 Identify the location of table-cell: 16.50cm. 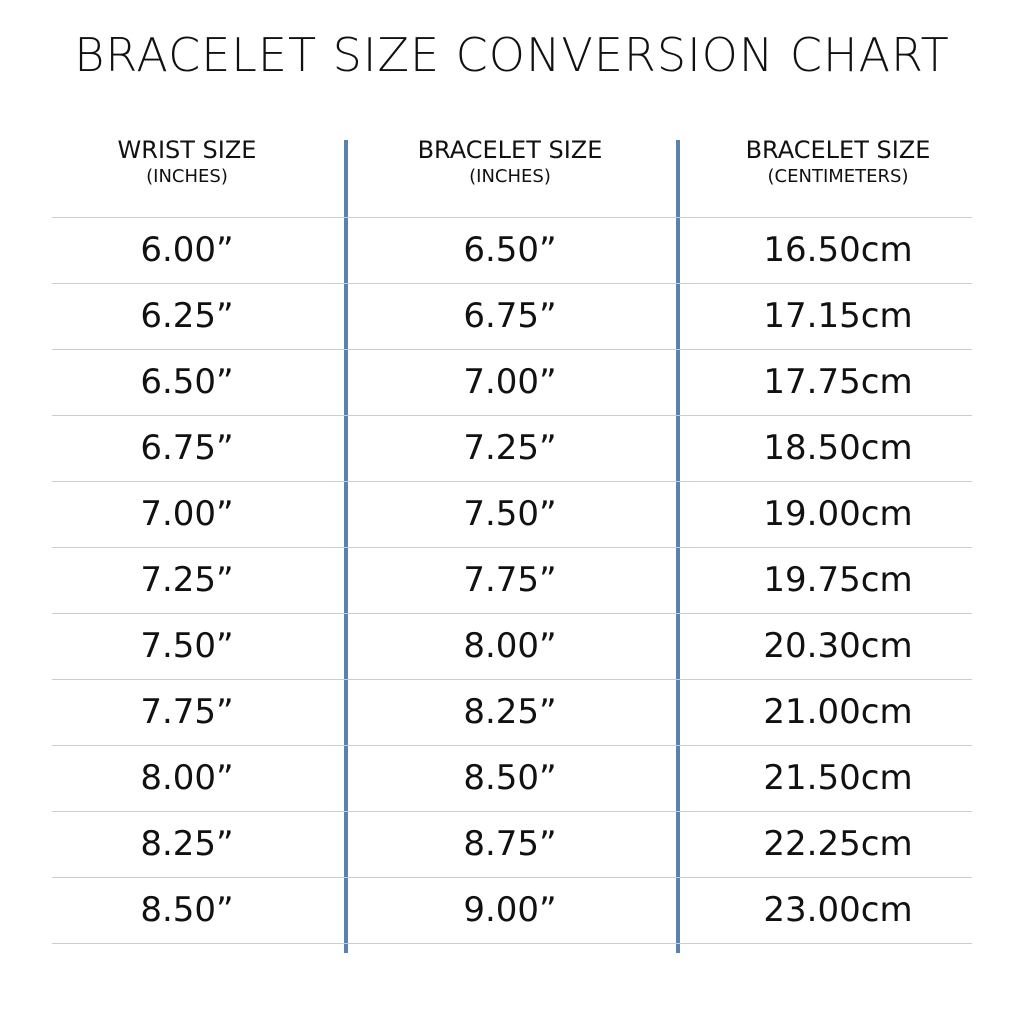
(838, 250).